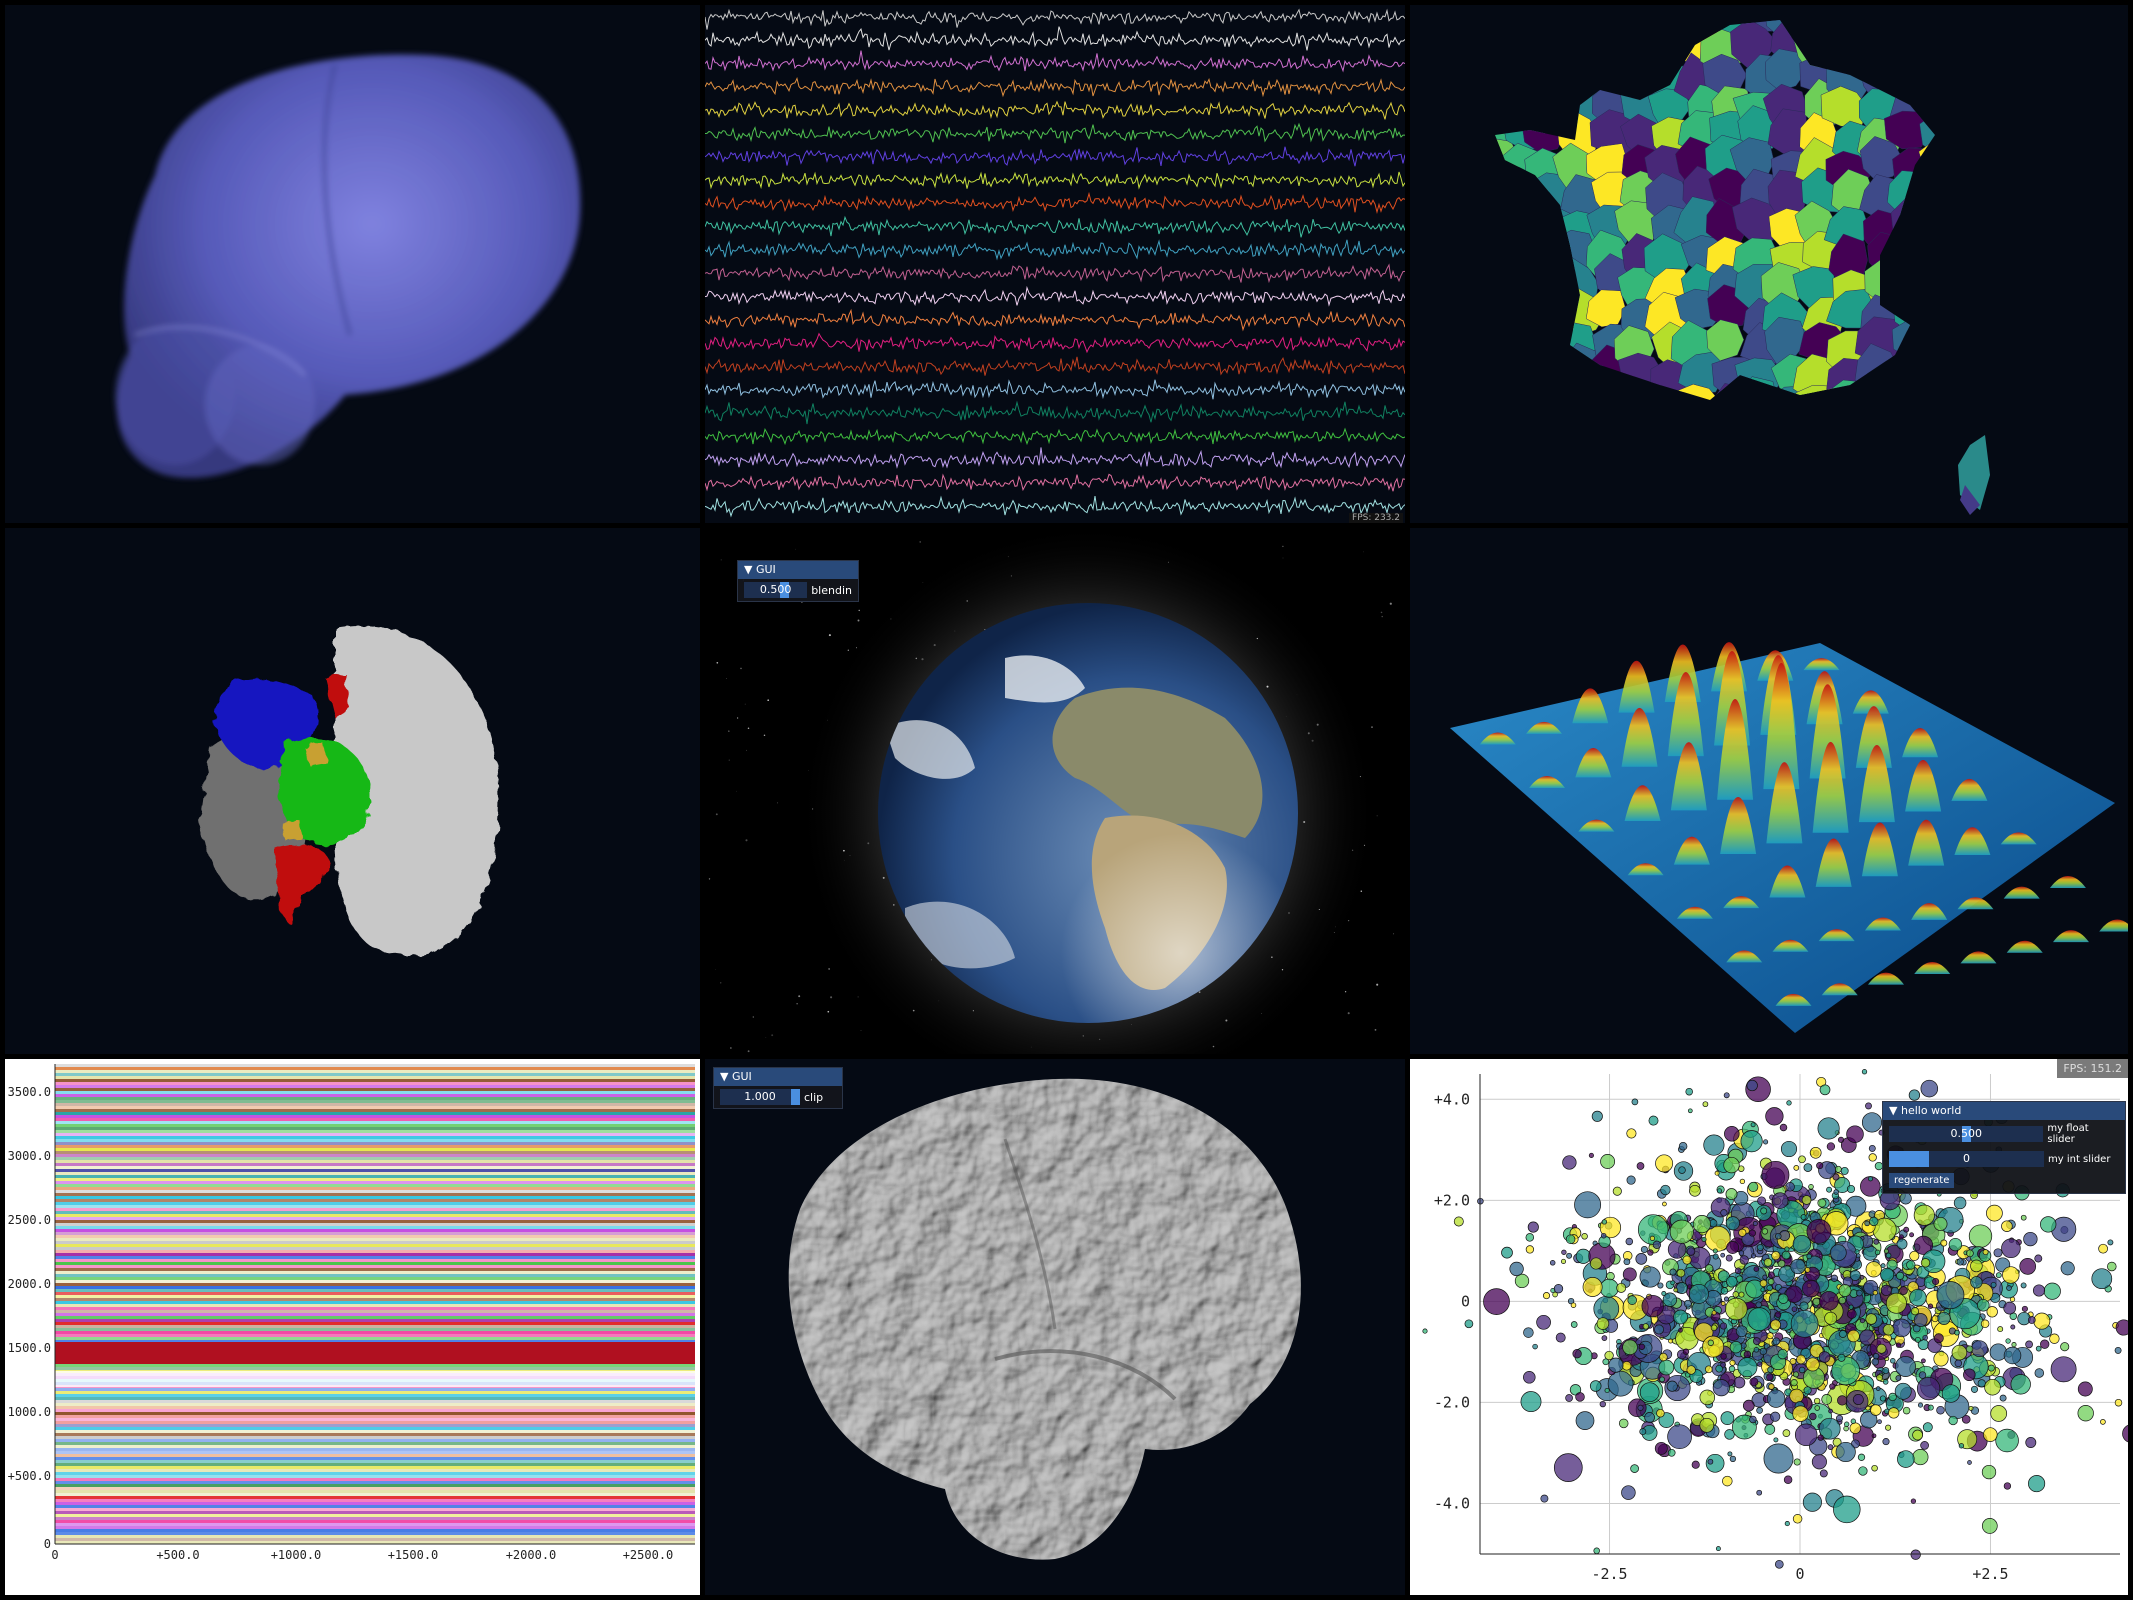  I want to click on clip-slider: 1.000, so click(760, 1097).